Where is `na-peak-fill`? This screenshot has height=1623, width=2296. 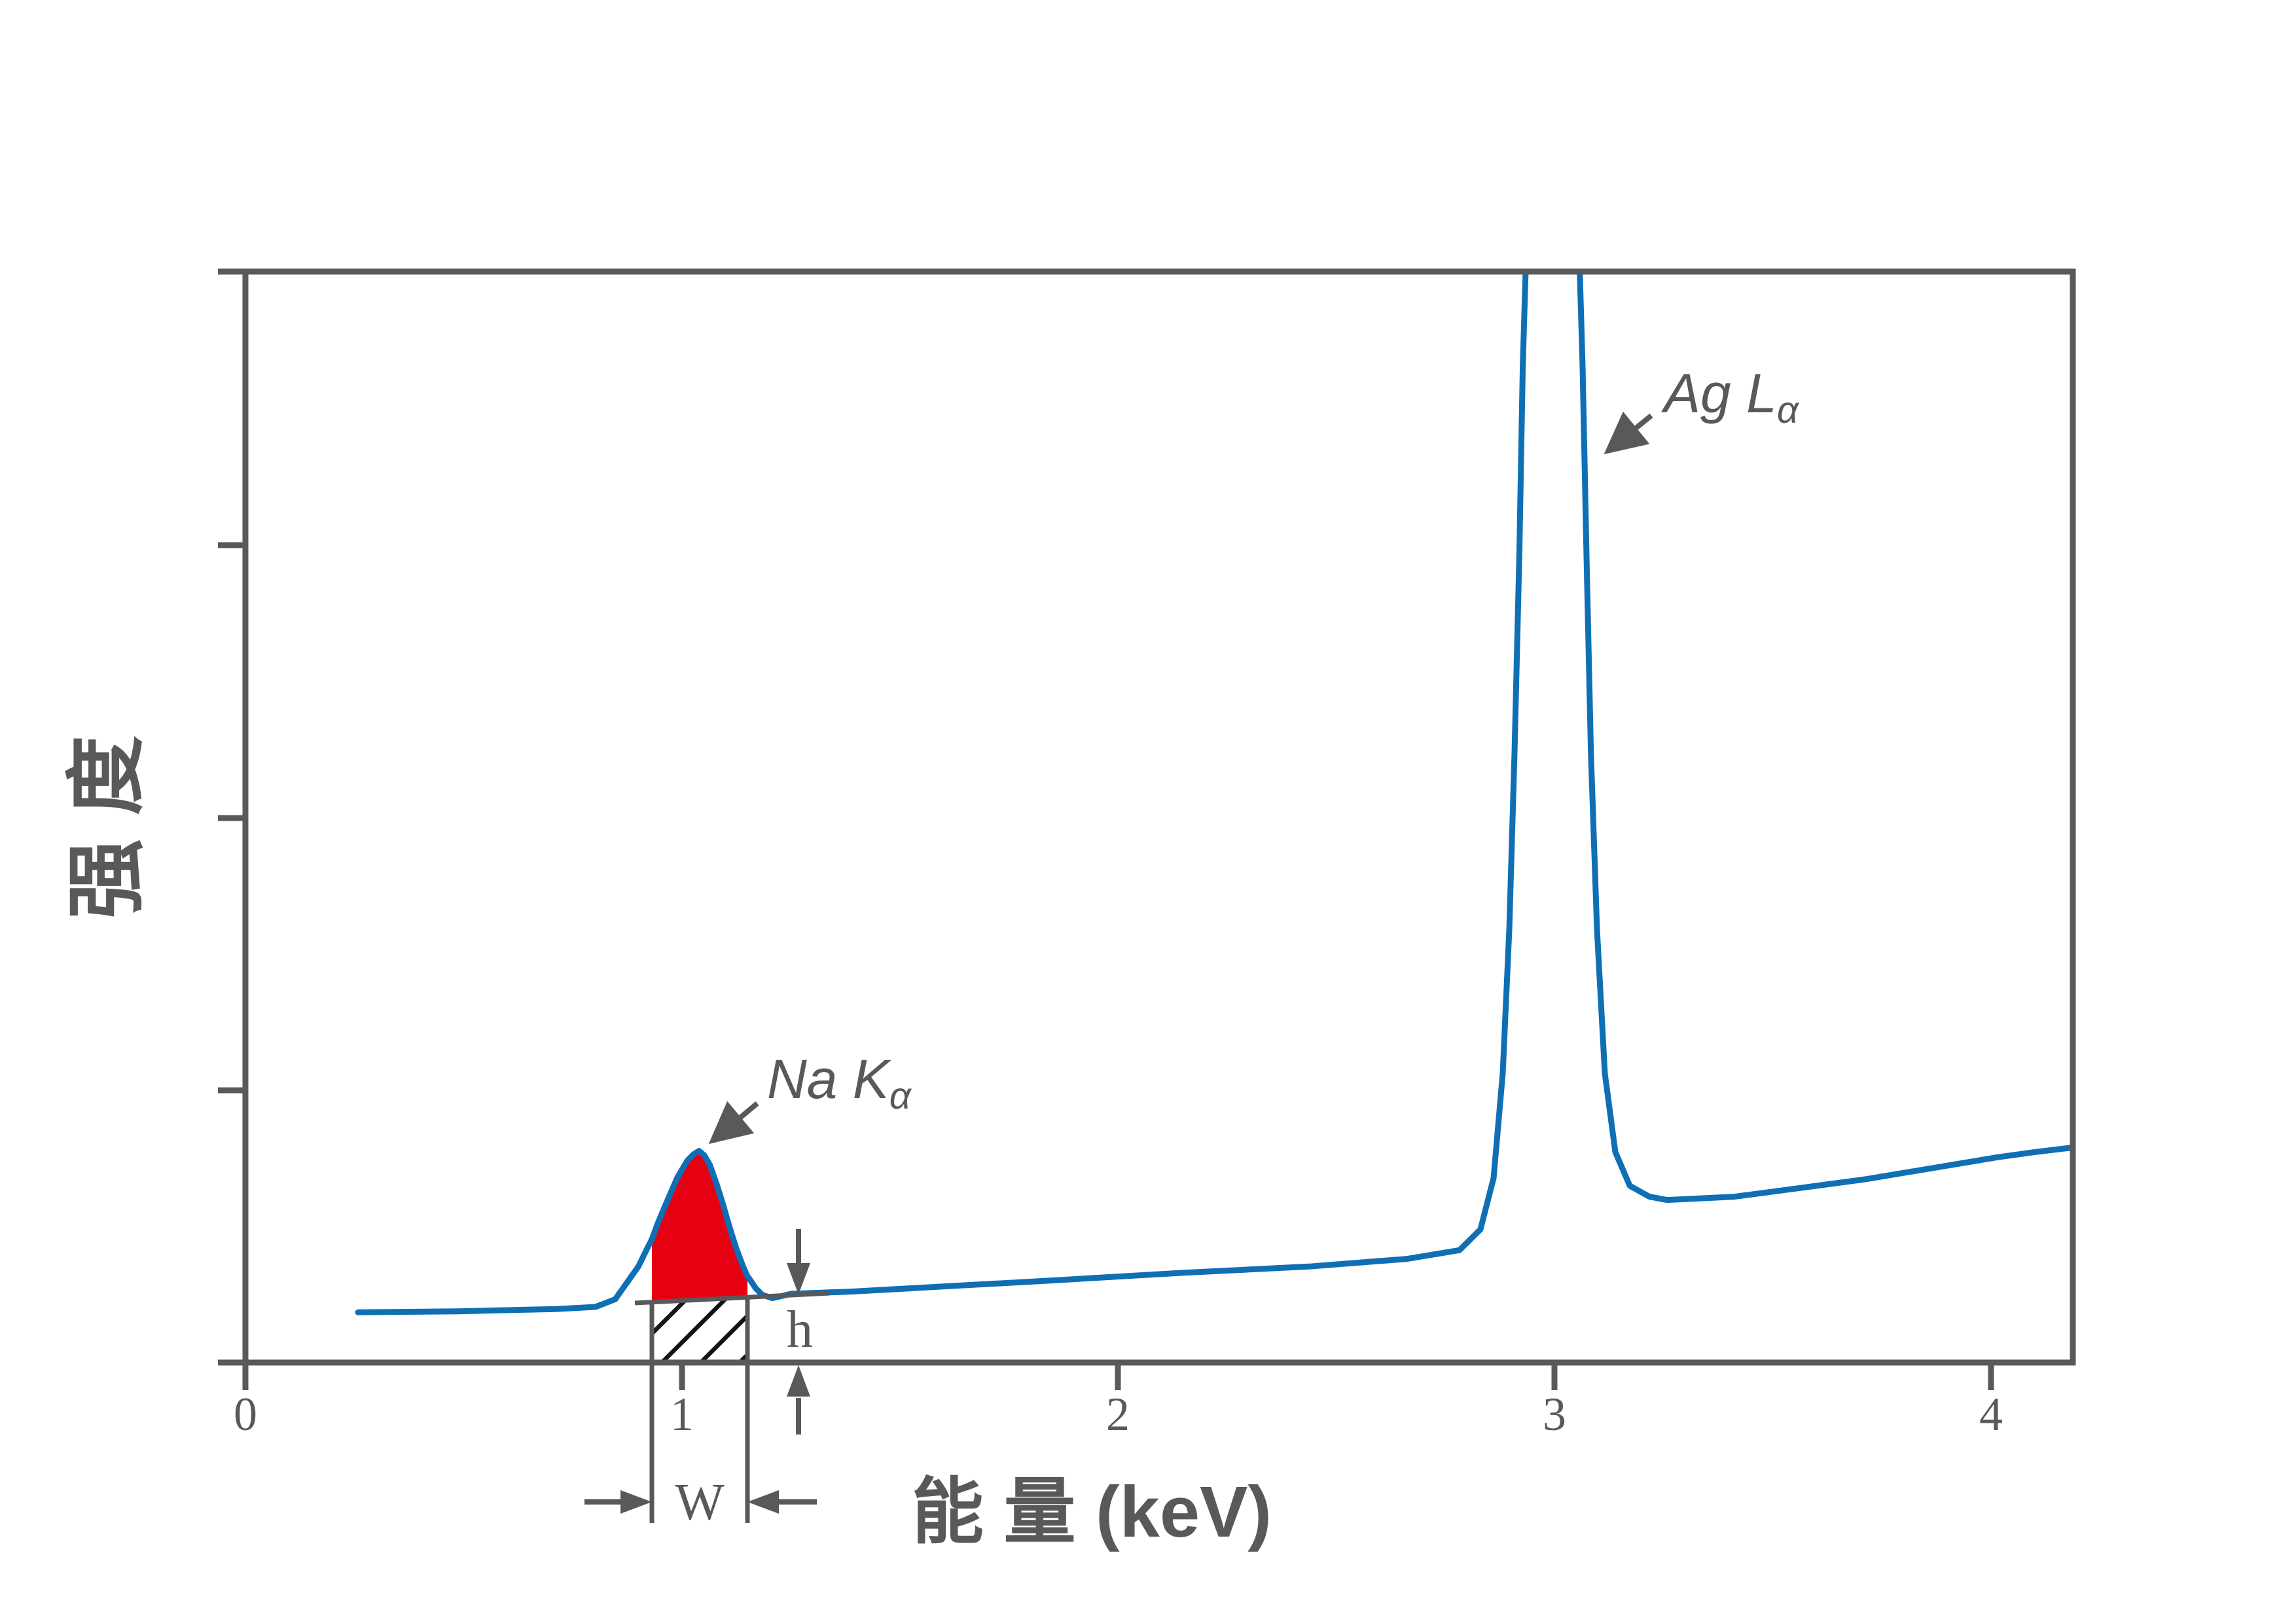
na-peak-fill is located at coordinates (699, 1226).